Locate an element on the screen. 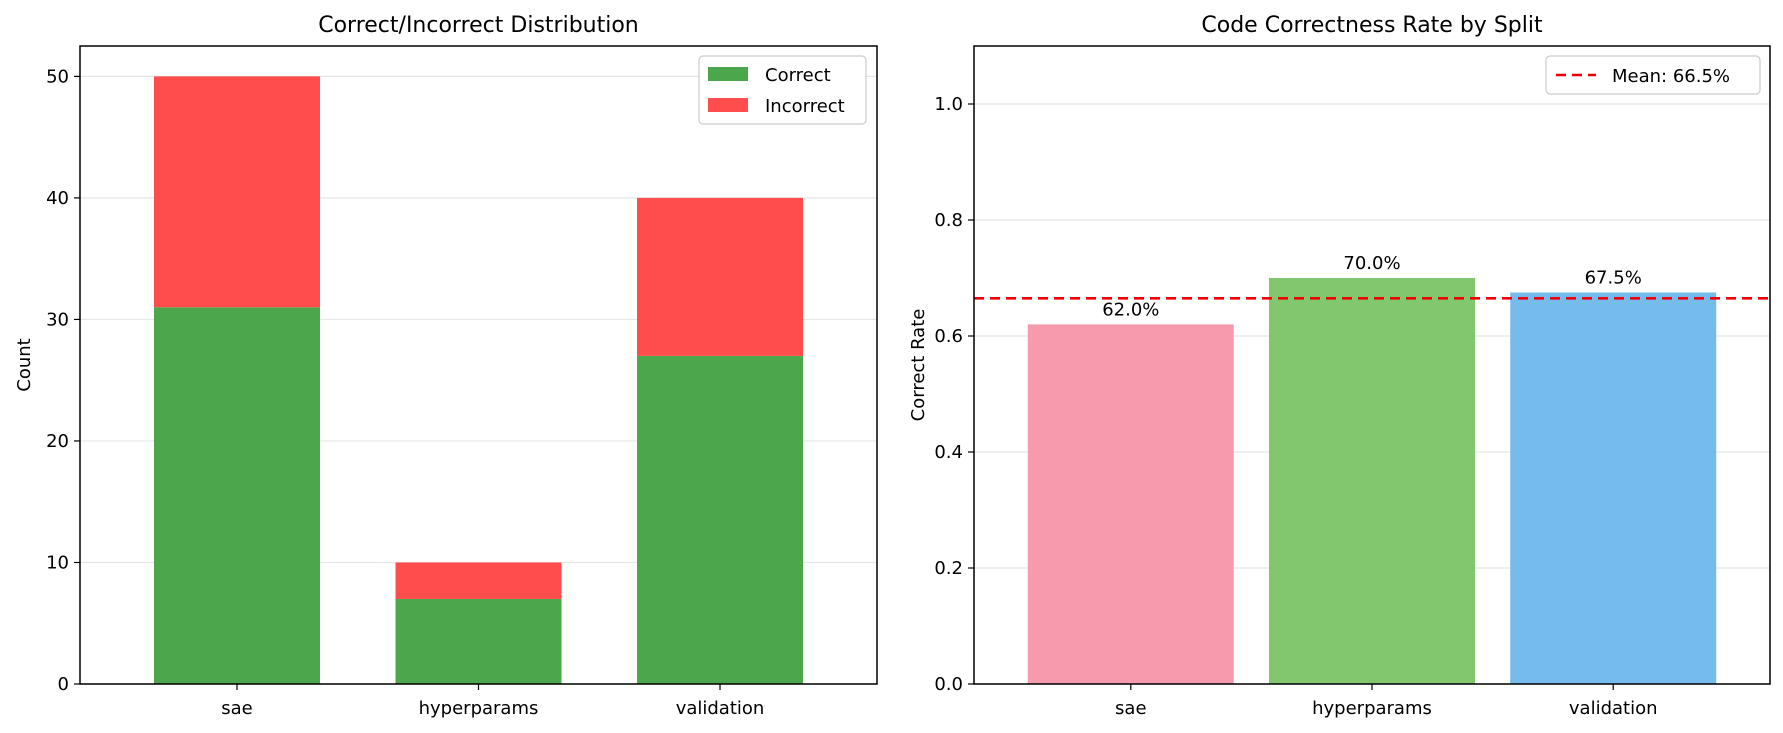  bar-hyperparams is located at coordinates (1372, 481).